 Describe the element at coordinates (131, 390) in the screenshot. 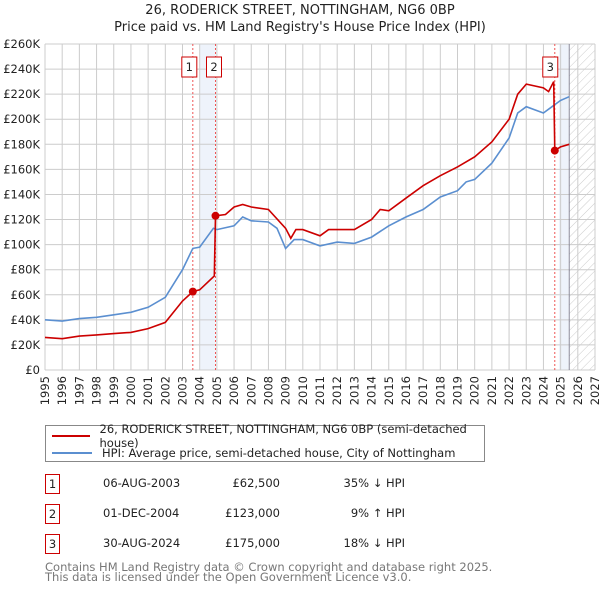

I see `x-tick-label: 2000` at that location.